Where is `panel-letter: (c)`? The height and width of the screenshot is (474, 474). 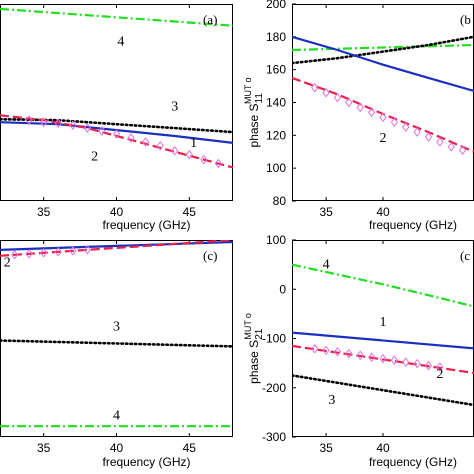
panel-letter: (c) is located at coordinates (210, 255).